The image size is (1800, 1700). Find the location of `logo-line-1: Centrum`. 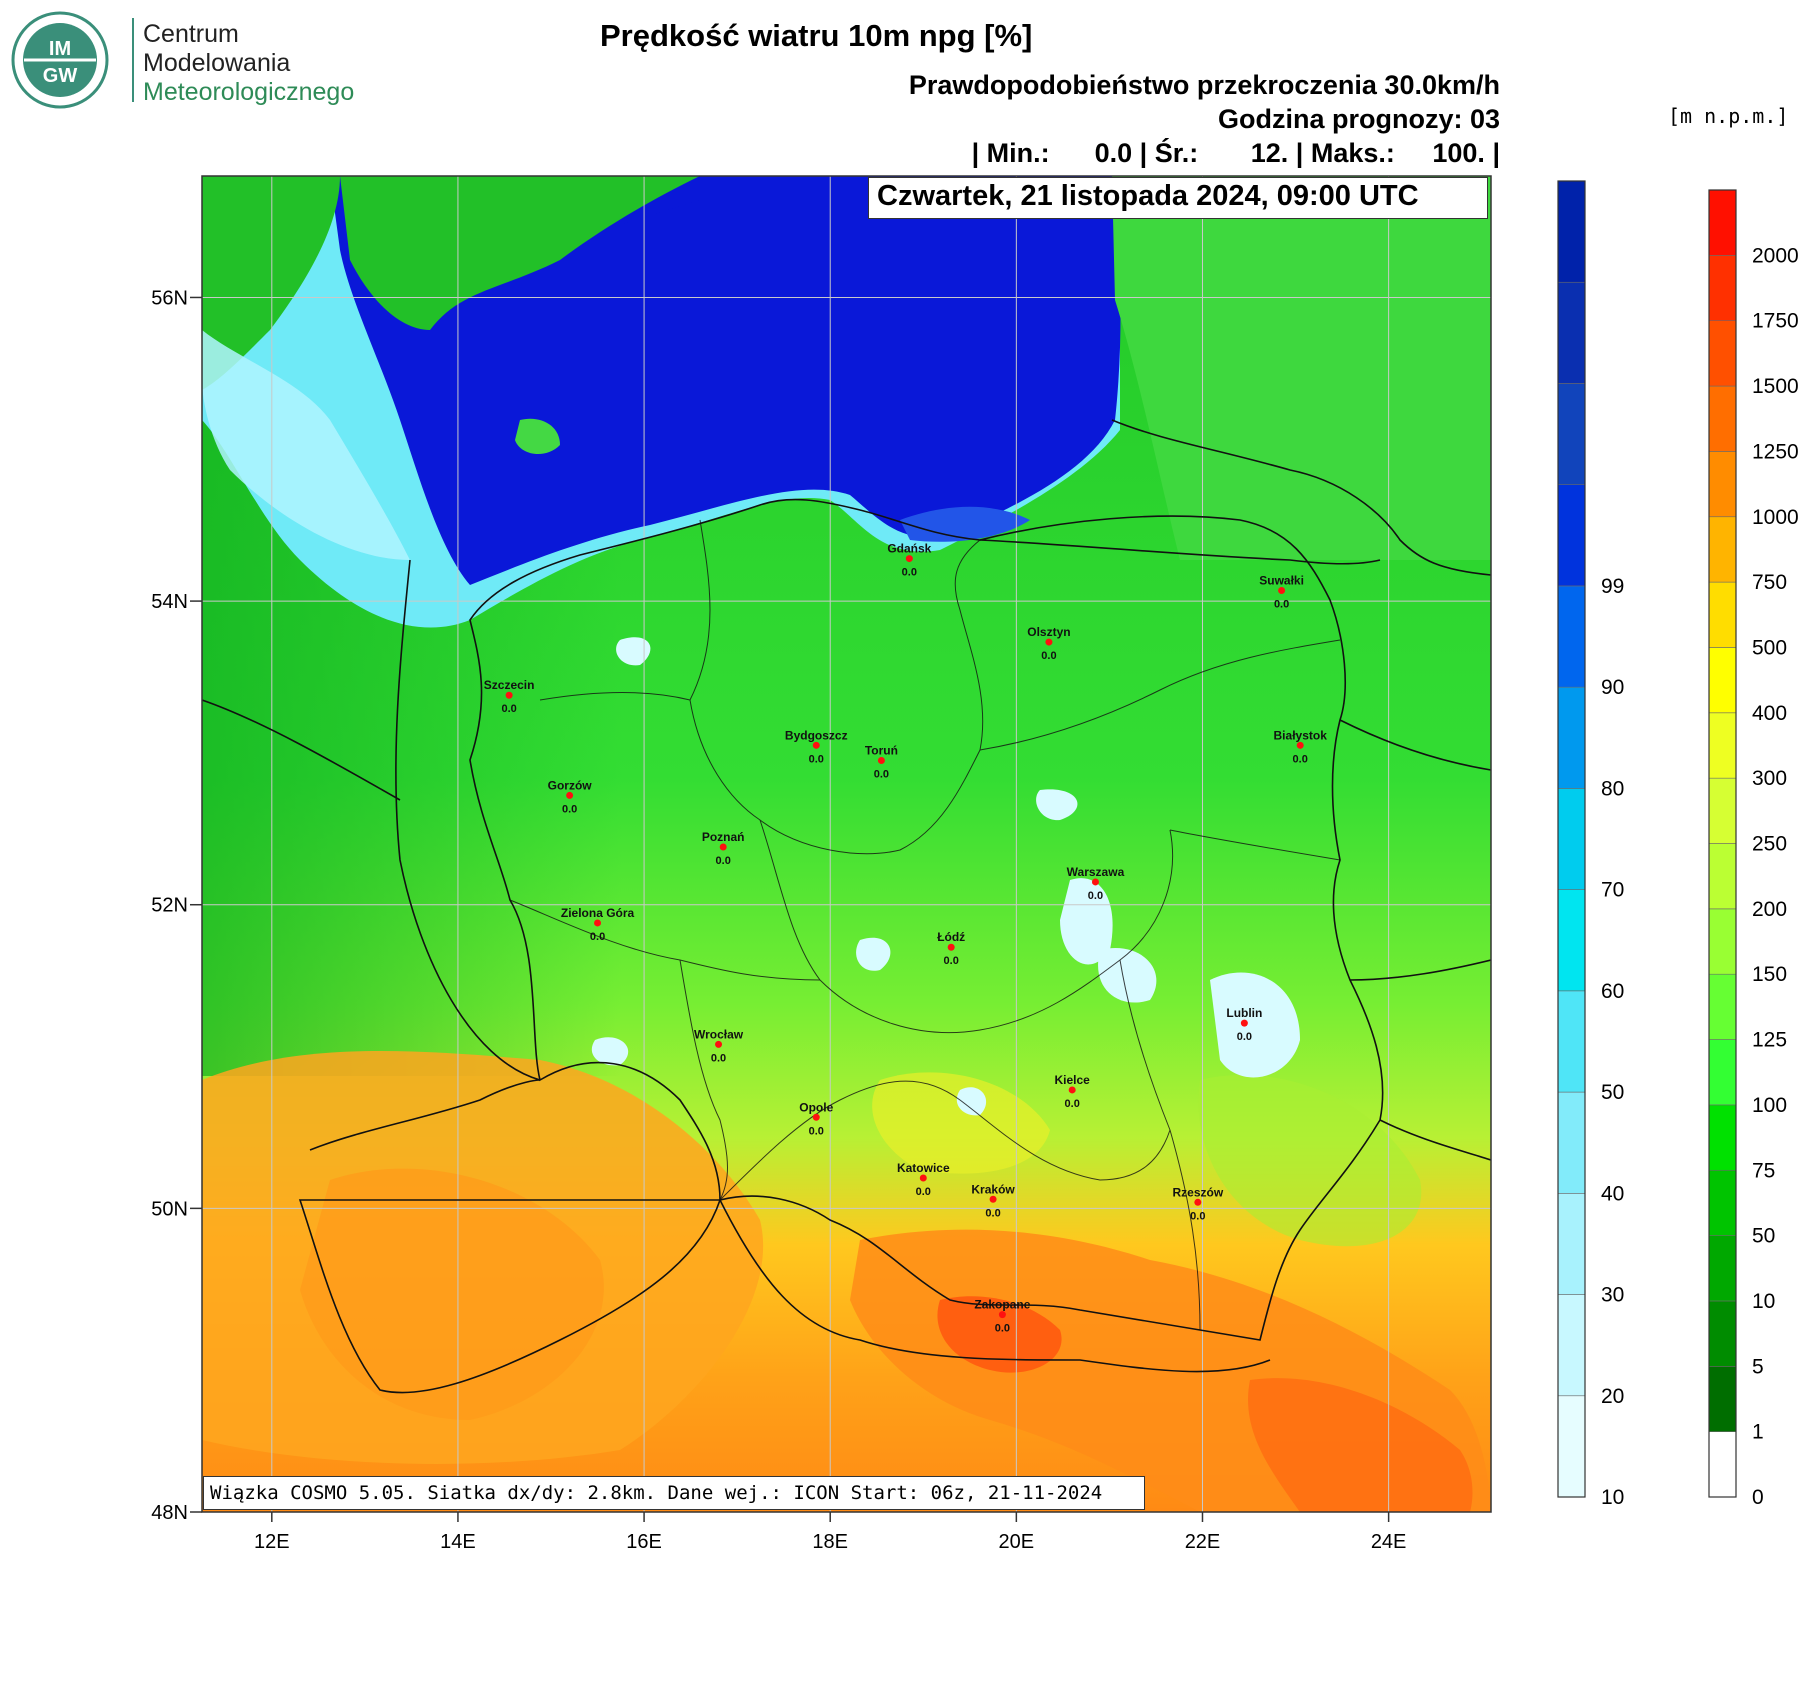

logo-line-1: Centrum is located at coordinates (191, 34).